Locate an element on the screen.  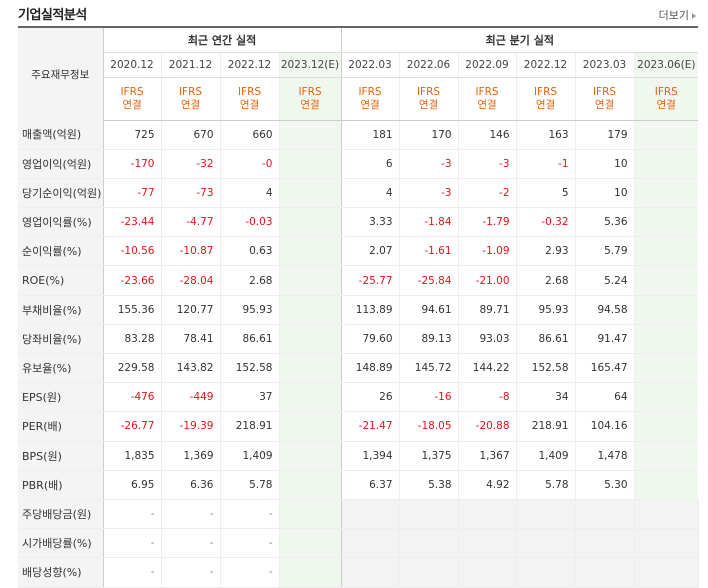
period-header: 2022.12 is located at coordinates (546, 65).